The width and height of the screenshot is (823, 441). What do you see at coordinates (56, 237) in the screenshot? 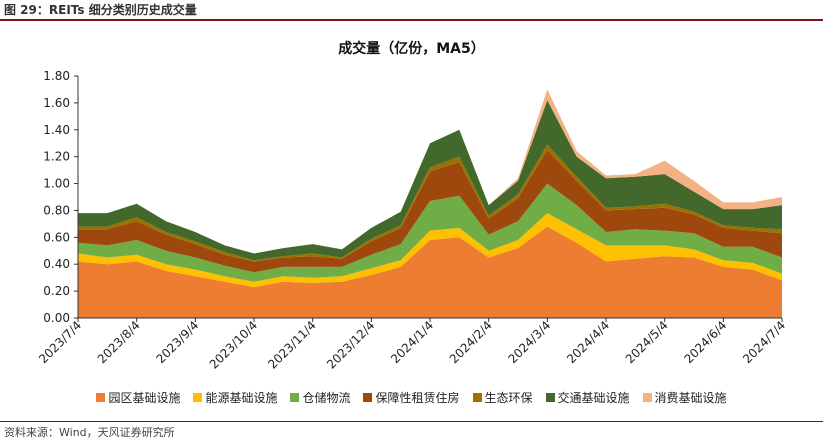
I see `y-tick-label: 0.60` at bounding box center [56, 237].